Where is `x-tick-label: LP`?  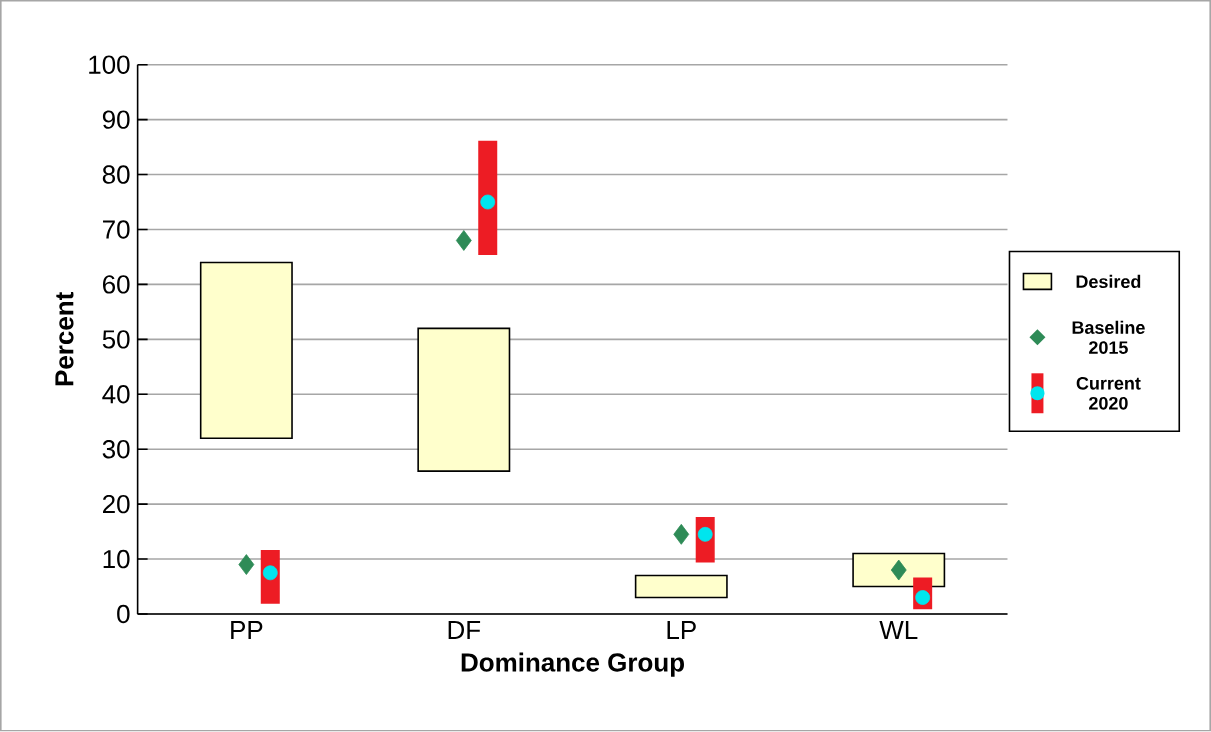
x-tick-label: LP is located at coordinates (681, 630).